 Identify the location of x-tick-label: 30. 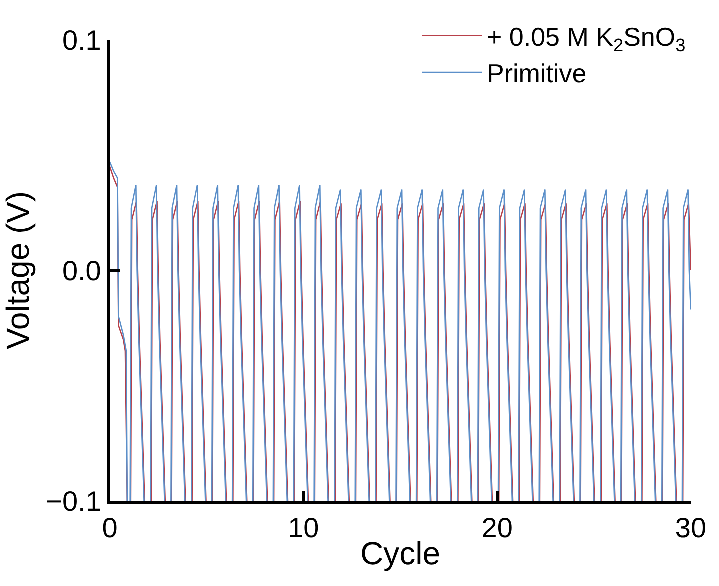
(691, 528).